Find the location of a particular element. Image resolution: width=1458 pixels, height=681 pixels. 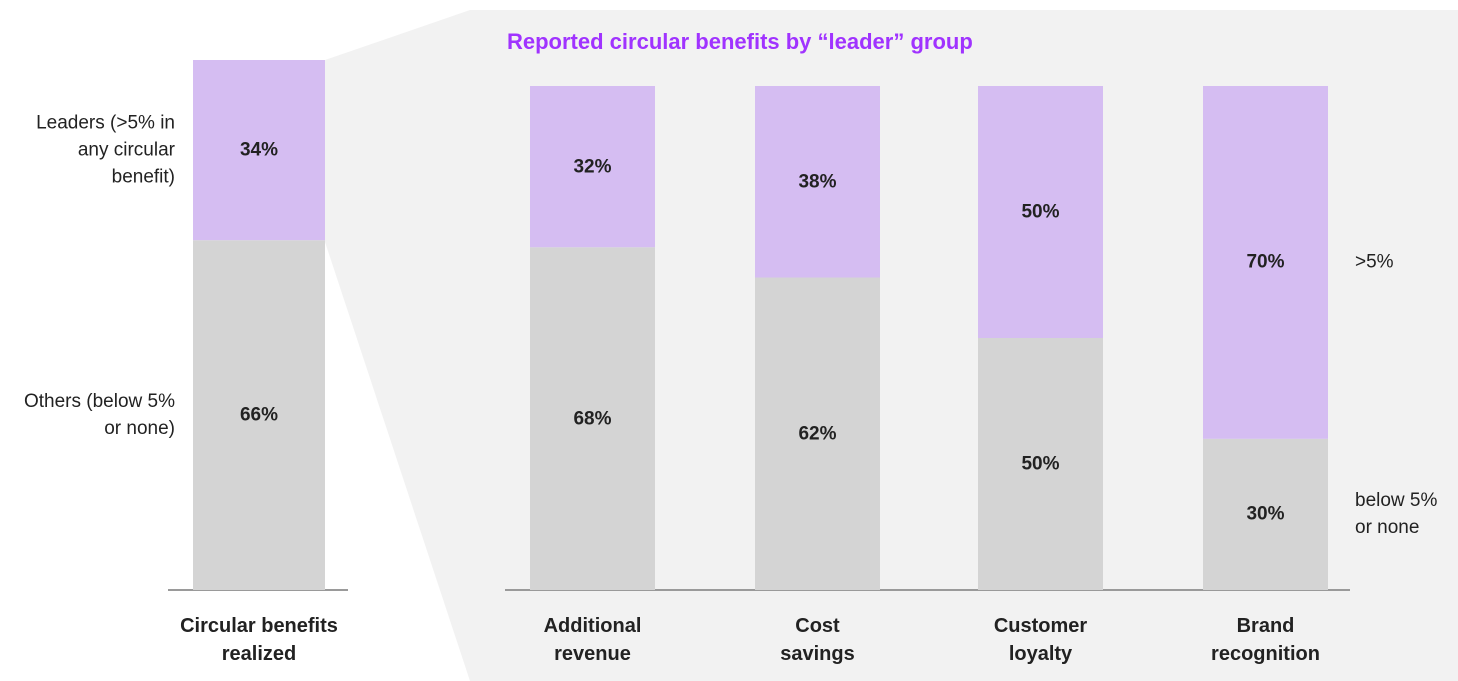

data-label: 70% is located at coordinates (1265, 262).